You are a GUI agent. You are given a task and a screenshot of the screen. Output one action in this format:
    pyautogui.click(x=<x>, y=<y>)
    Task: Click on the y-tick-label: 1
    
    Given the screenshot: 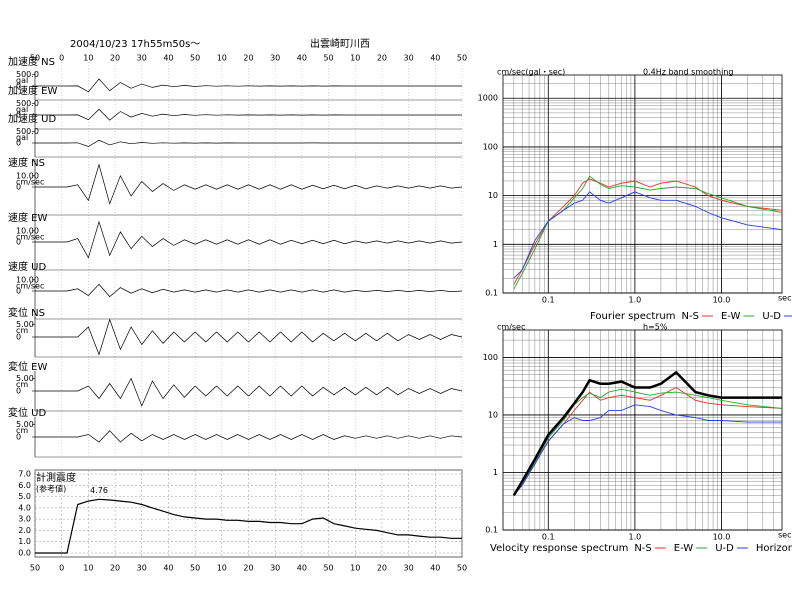 What is the action you would take?
    pyautogui.click(x=495, y=244)
    